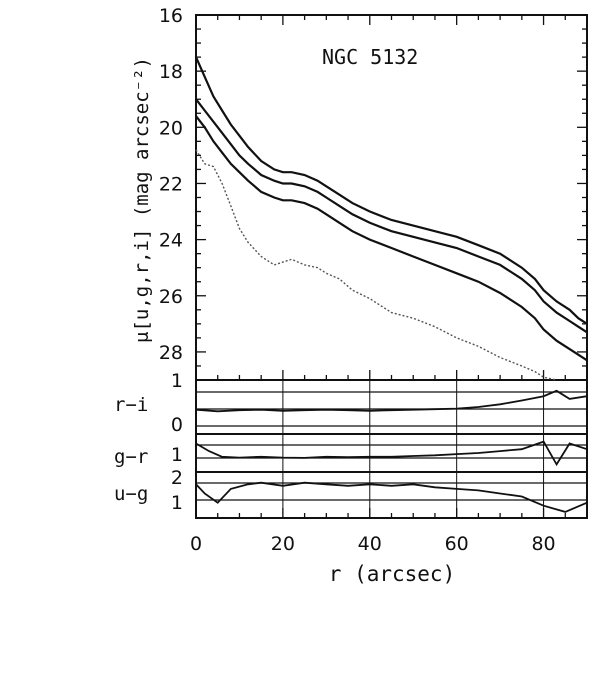 The width and height of the screenshot is (598, 680). What do you see at coordinates (171, 297) in the screenshot?
I see `y-tick-label: 26` at bounding box center [171, 297].